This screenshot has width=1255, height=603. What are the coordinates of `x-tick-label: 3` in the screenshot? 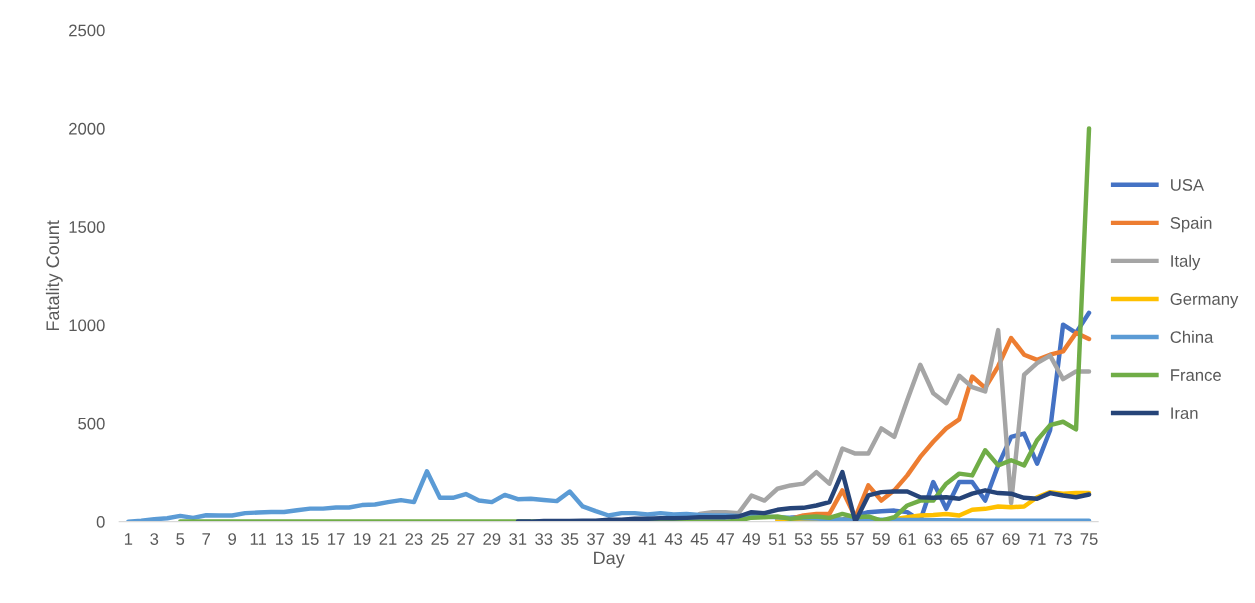 It's located at (154, 539).